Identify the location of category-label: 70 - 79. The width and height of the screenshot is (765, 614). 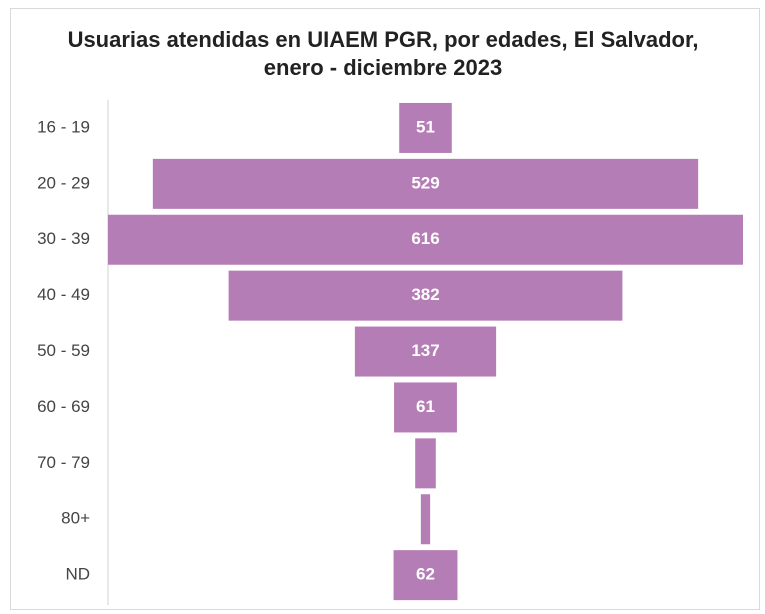
(63, 462).